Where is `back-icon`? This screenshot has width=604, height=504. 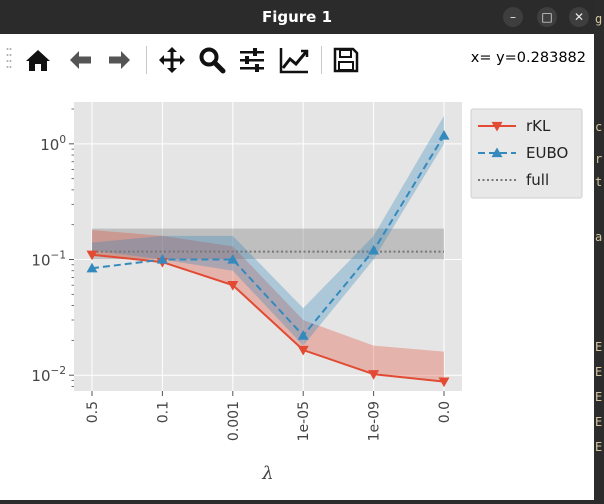 back-icon is located at coordinates (80, 60).